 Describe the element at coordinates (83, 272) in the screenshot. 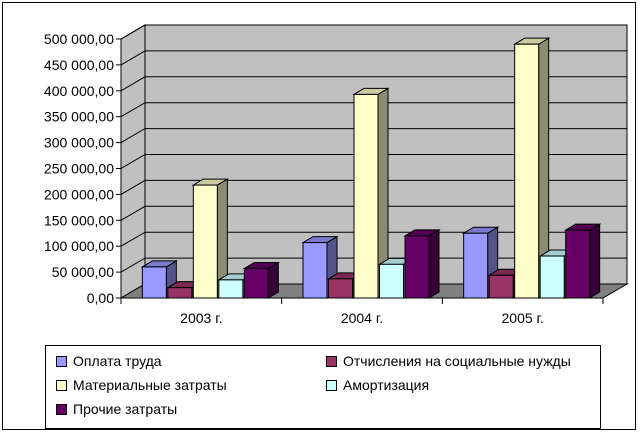

I see `y-tick-label: 50 000,00` at that location.